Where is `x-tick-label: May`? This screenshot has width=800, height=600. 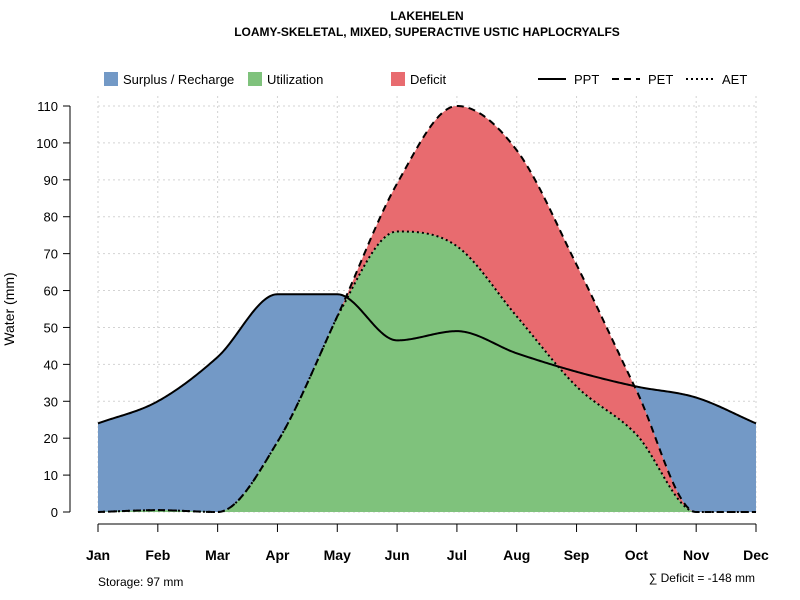 x-tick-label: May is located at coordinates (337, 555).